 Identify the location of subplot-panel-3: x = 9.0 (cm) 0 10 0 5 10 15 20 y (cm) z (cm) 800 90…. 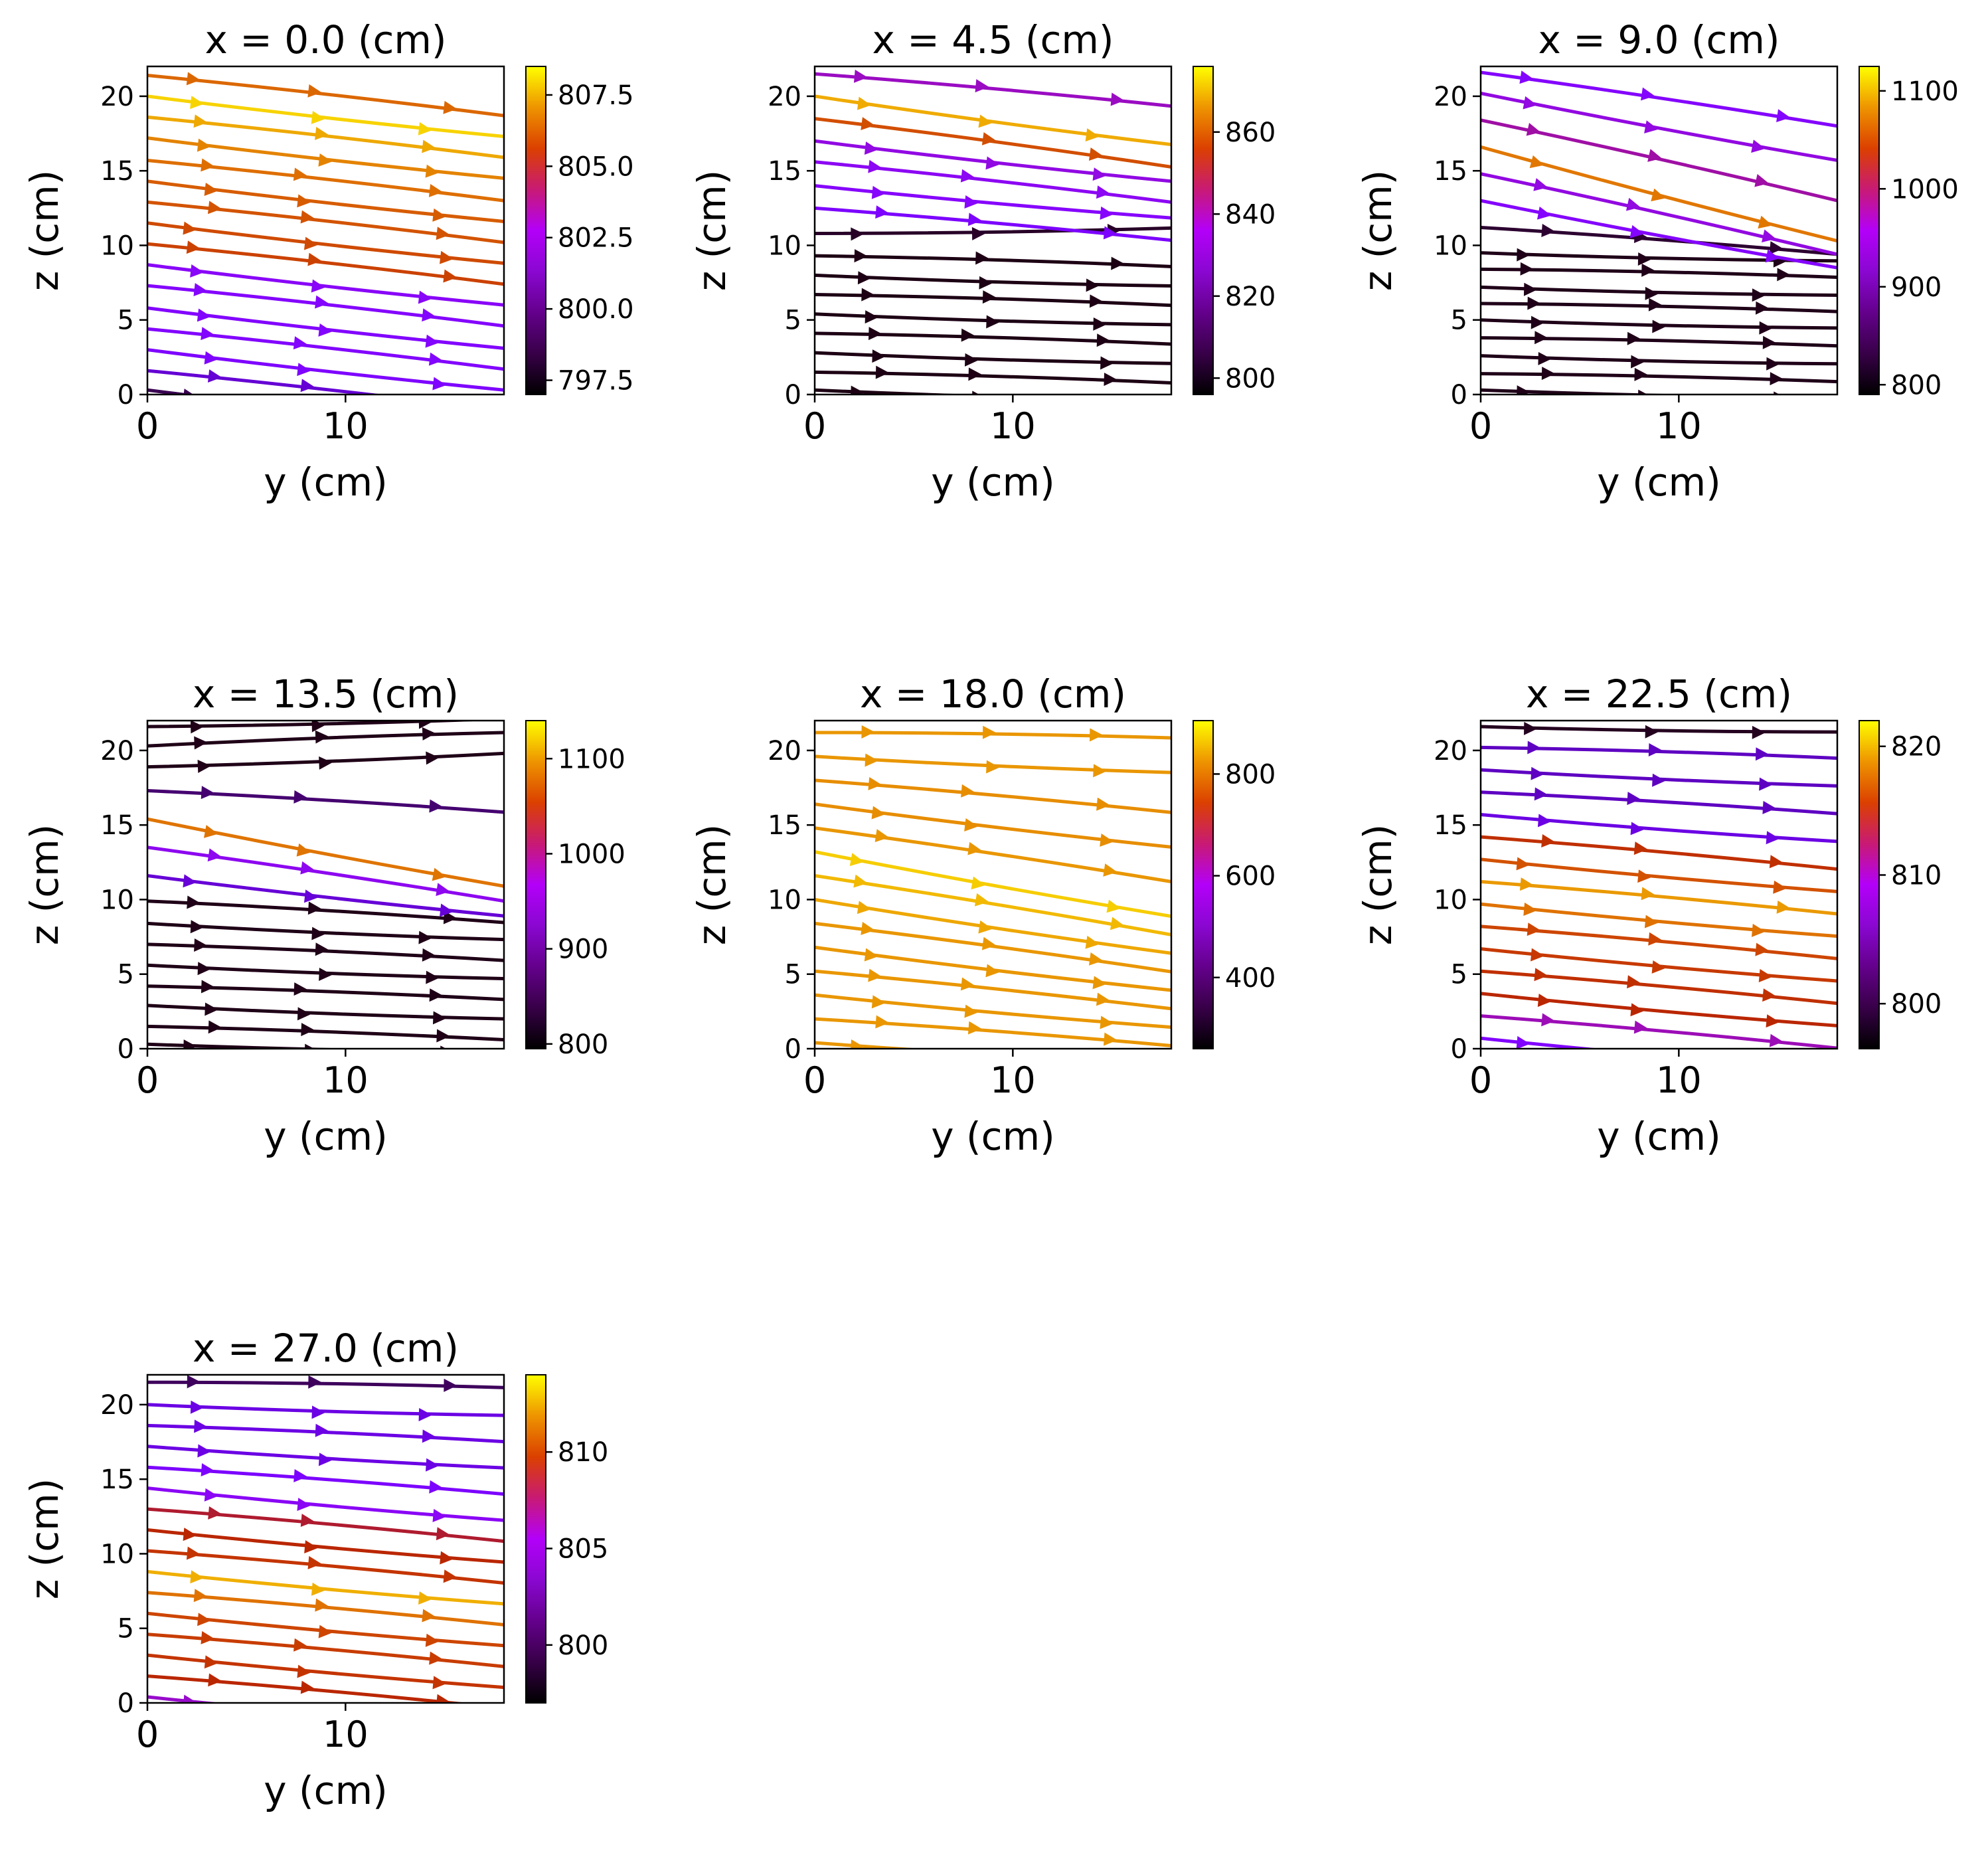
(1657, 261).